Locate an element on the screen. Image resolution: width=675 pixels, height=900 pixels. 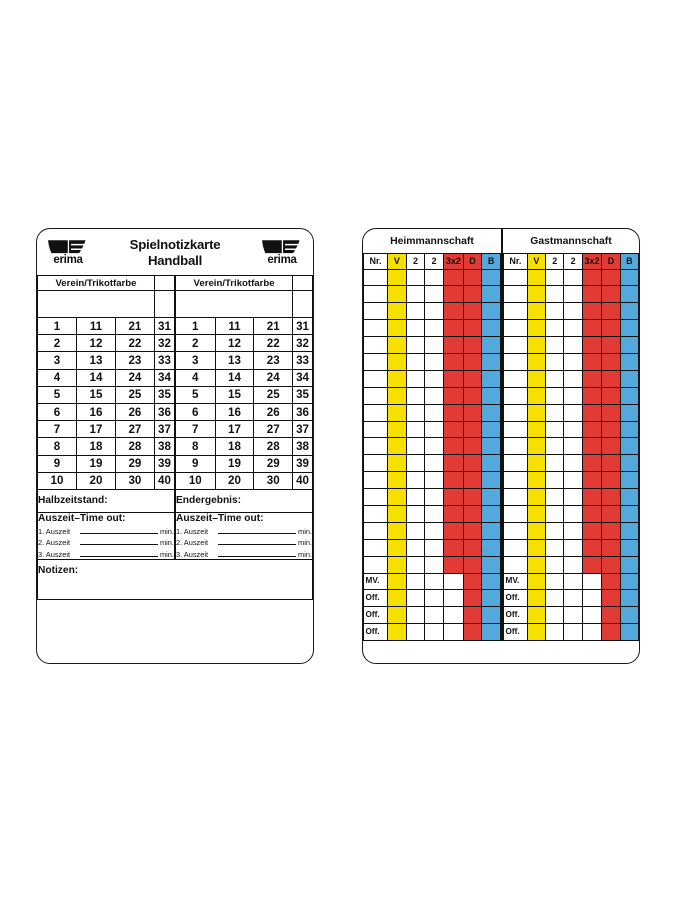
player-number-cell: 13 is located at coordinates (234, 360).